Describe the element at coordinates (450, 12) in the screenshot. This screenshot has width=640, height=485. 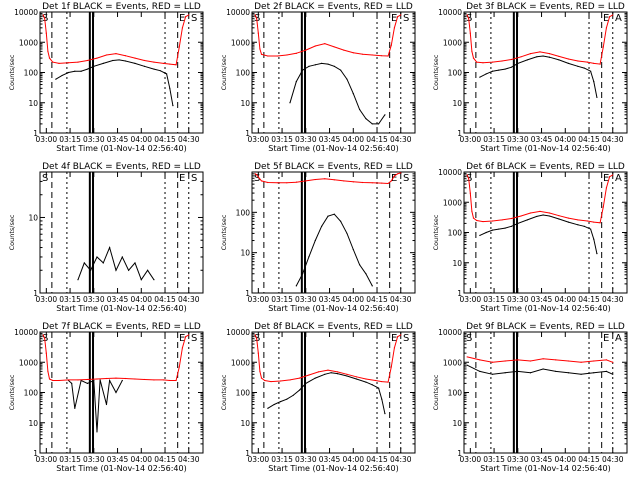
I see `y-tick-label: 10000` at that location.